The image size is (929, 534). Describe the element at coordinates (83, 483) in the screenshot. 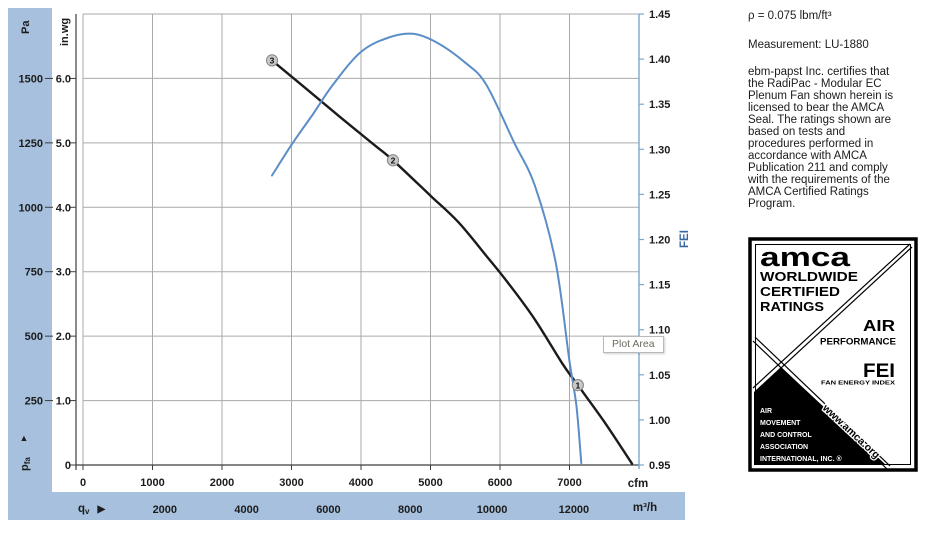

I see `cfm-tick-label: 0` at that location.